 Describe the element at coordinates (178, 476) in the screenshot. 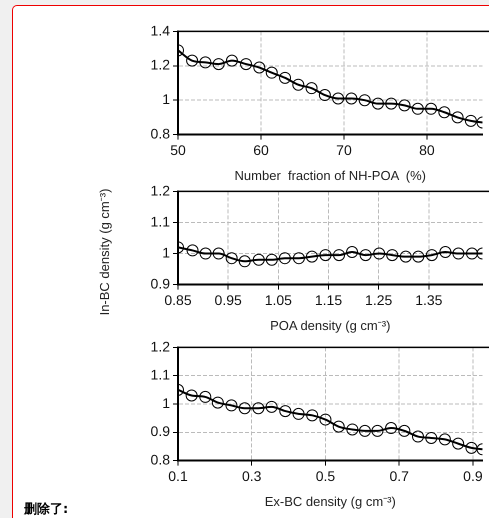

I see `x-tick-label: 0.1` at that location.